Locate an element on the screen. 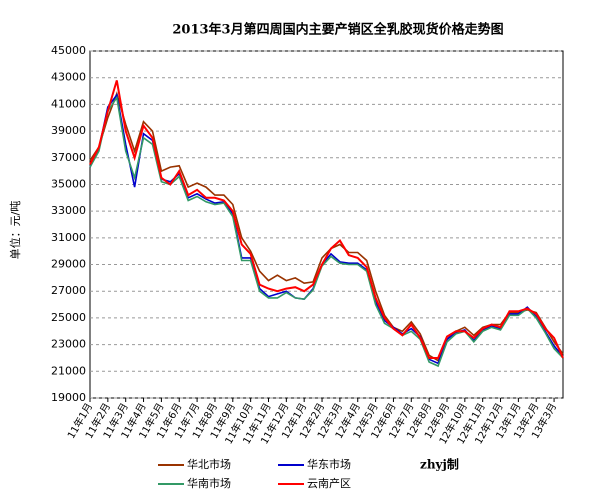  y-tick-label: 43000 is located at coordinates (68, 77).